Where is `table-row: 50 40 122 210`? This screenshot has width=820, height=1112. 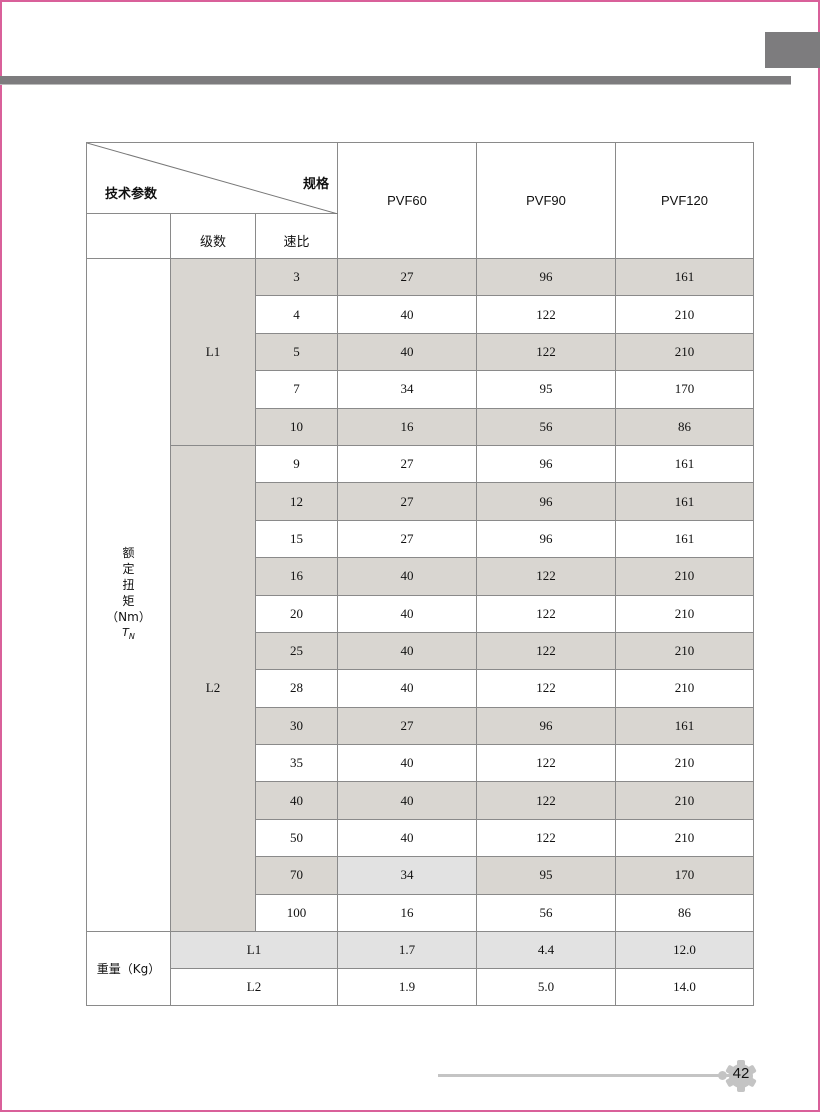
table-row: 50 40 122 210 is located at coordinates (420, 838).